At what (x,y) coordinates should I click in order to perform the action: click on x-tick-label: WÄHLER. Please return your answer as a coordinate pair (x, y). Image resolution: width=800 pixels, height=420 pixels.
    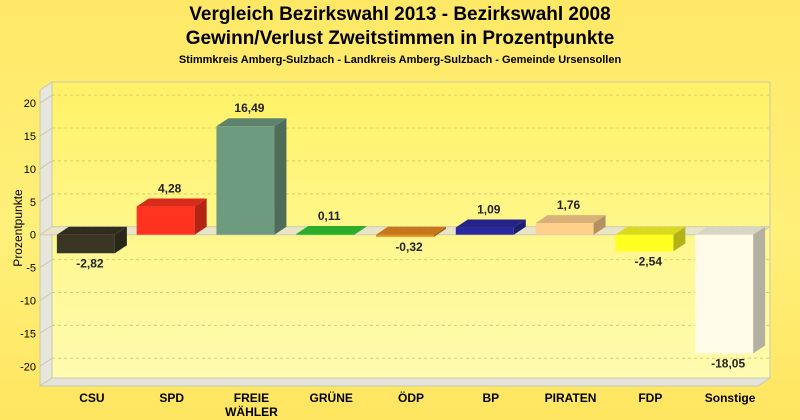
    Looking at the image, I should click on (251, 411).